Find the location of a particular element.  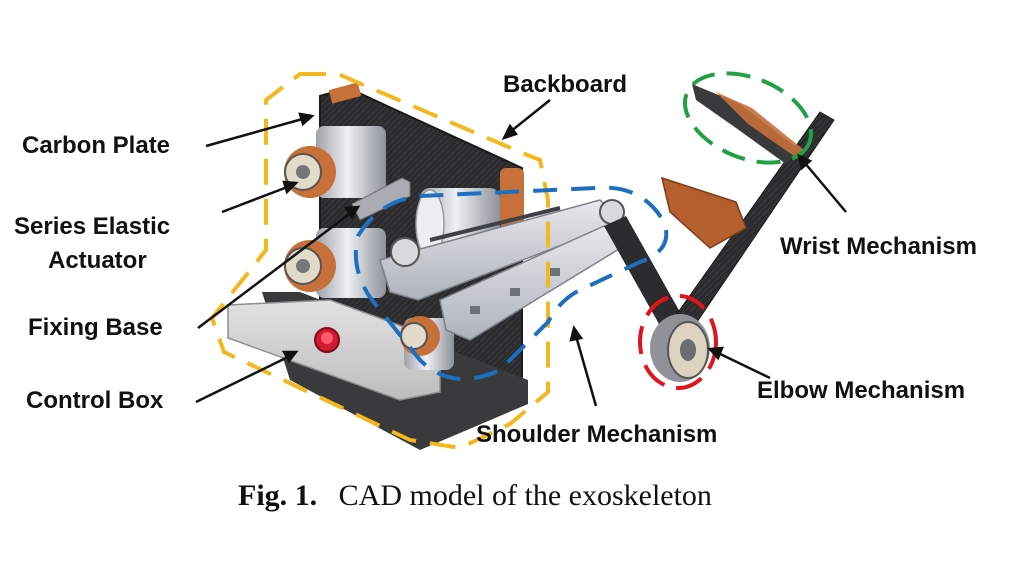

actuator-upper-left is located at coordinates (335, 162).